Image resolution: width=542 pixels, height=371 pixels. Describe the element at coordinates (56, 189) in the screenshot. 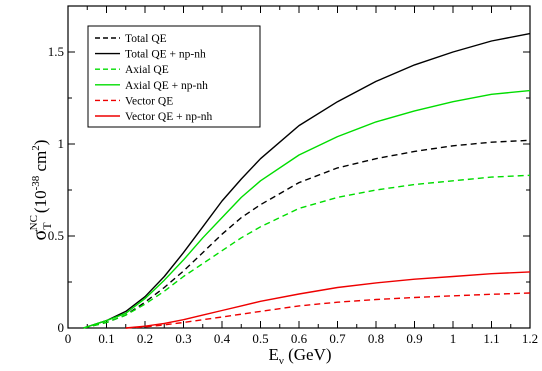

I see `y-tick-labels: 0 0.5 1 1.5` at that location.